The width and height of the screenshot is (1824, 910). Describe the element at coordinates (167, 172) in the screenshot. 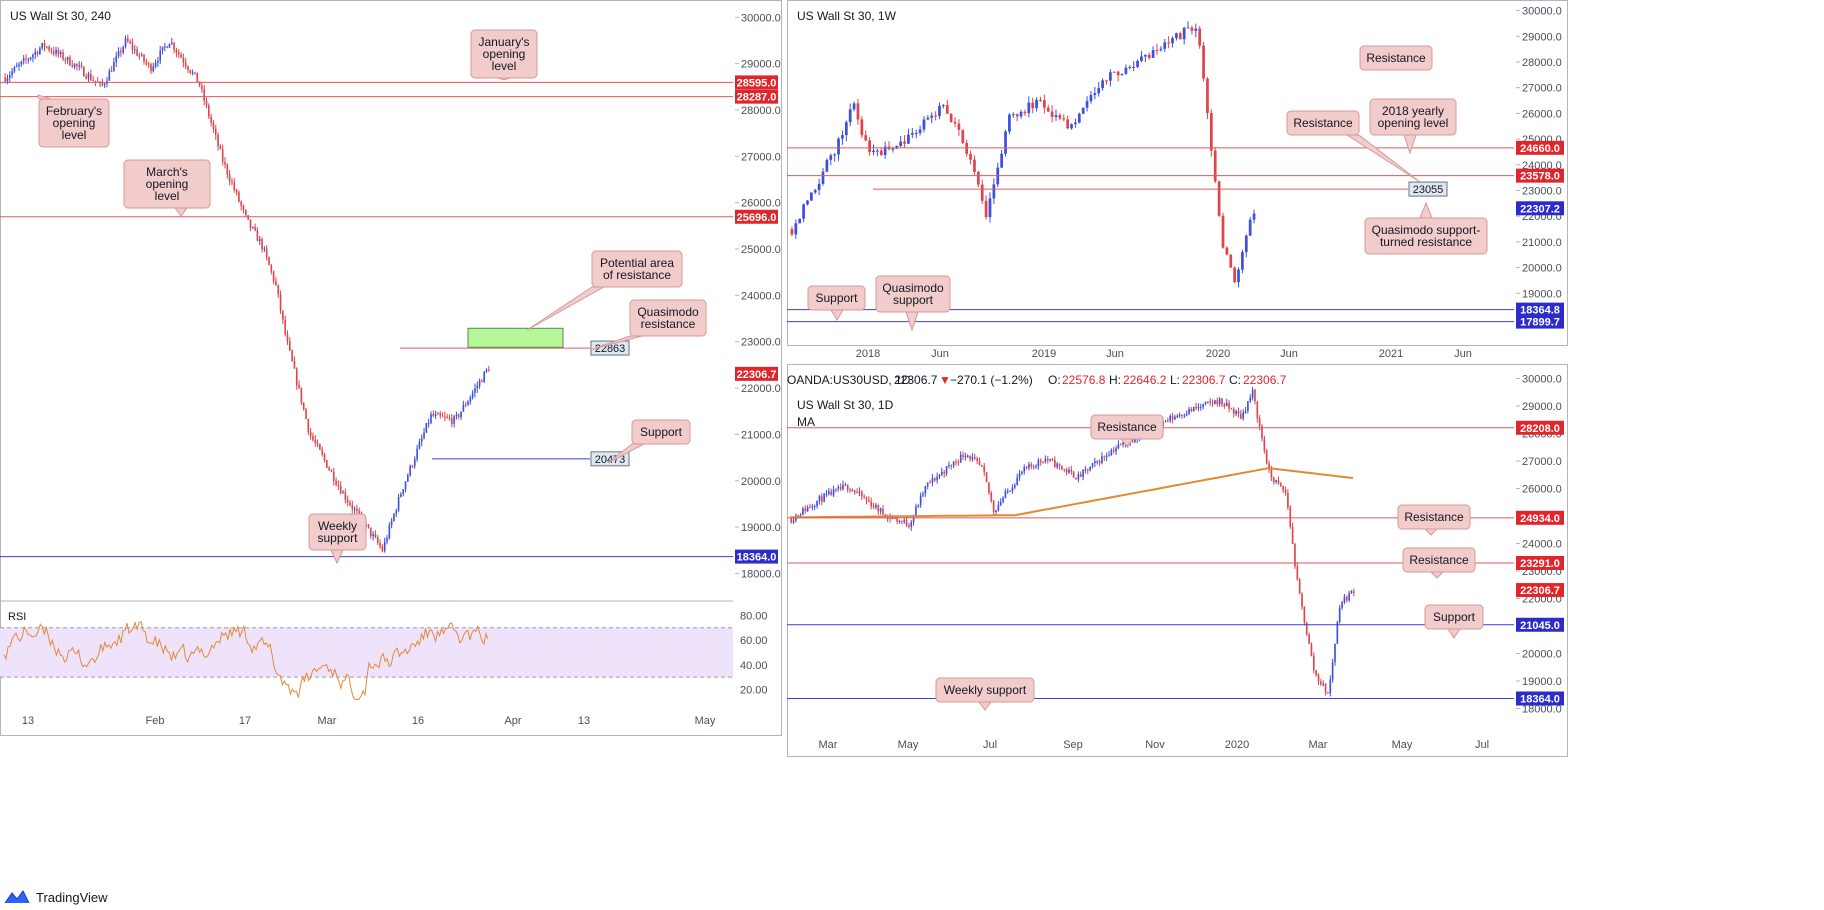

I see `h4-callout-march-text: March's` at that location.